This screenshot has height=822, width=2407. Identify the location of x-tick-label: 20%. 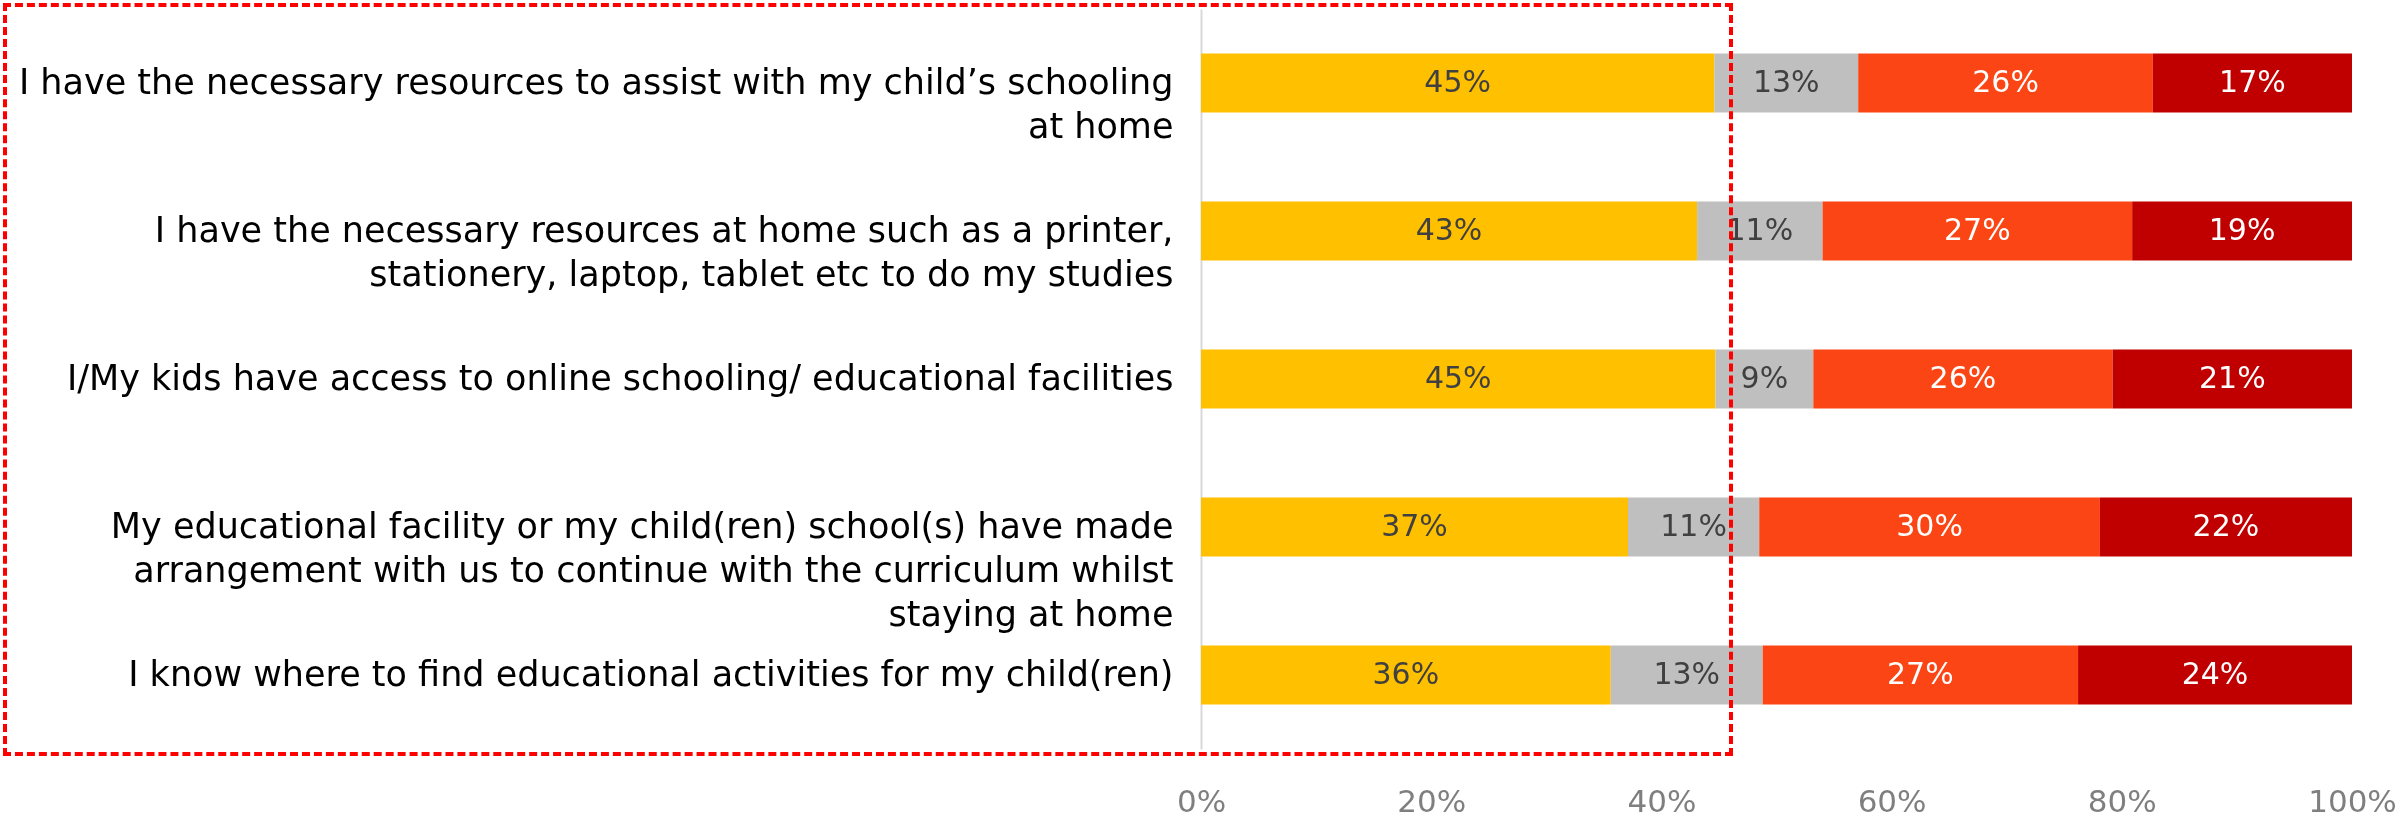
(1432, 800).